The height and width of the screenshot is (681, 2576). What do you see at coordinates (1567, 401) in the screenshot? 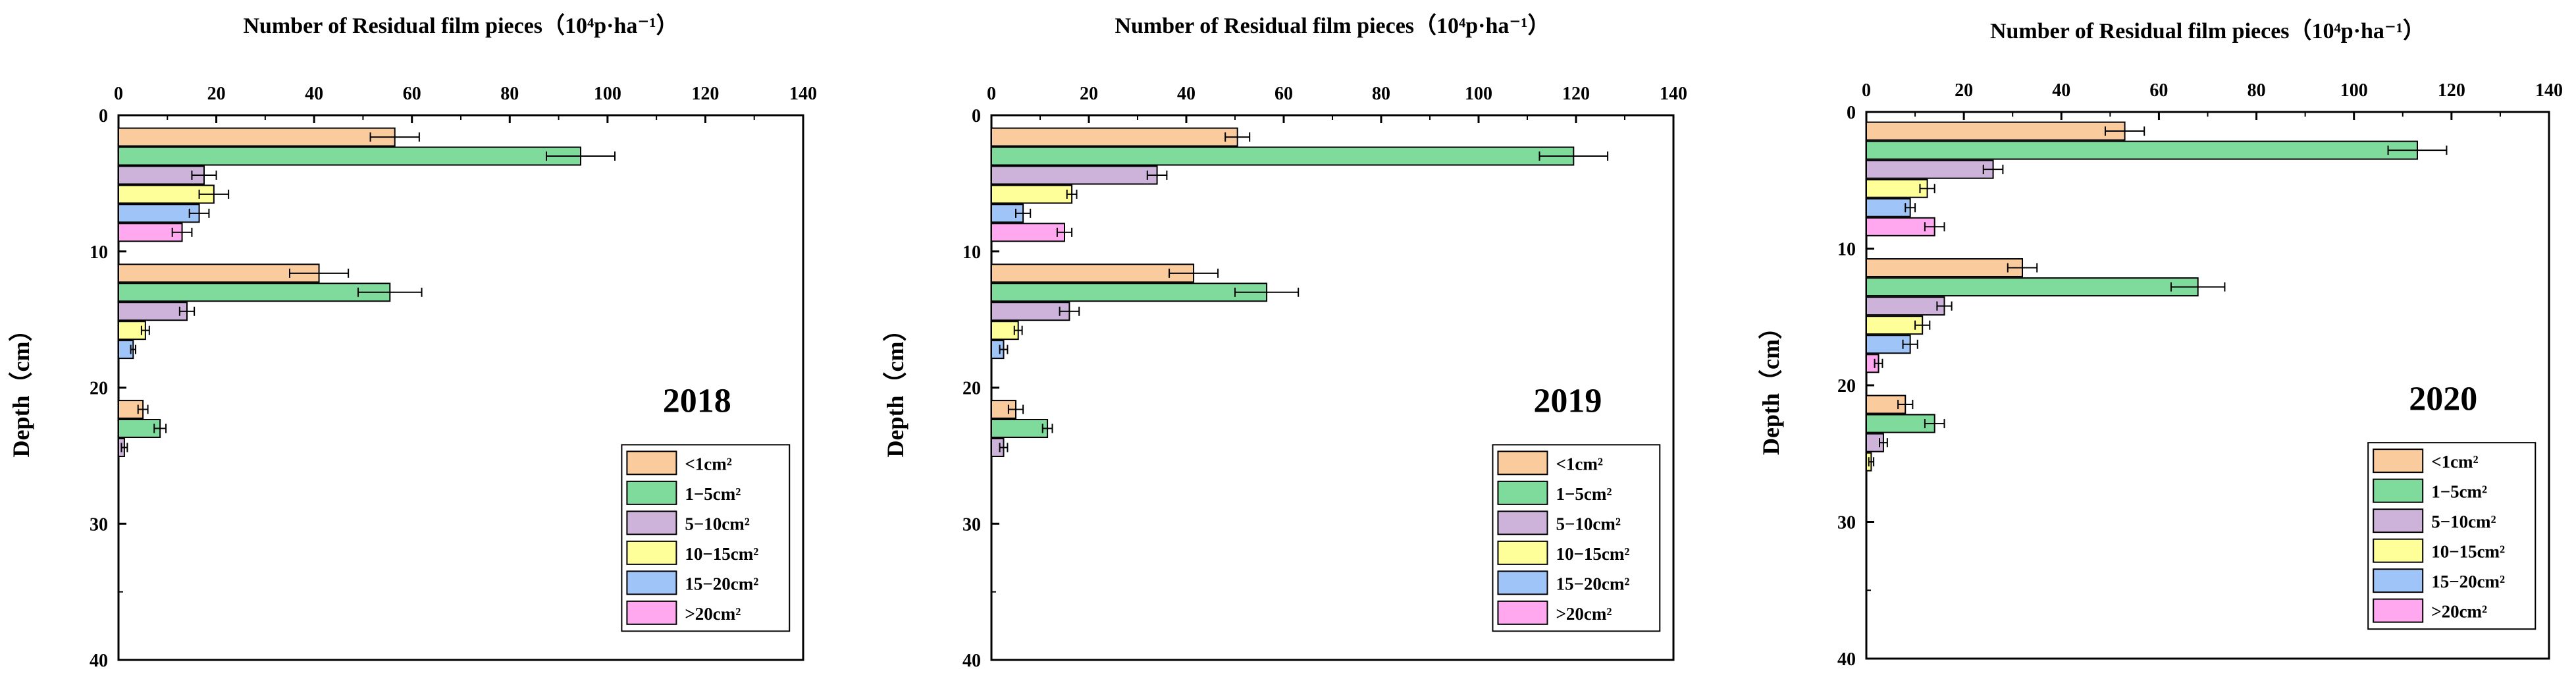
I see `year-label: 2019` at bounding box center [1567, 401].